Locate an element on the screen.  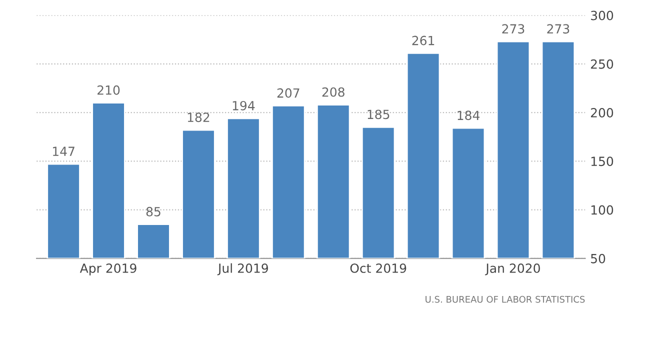
data-label: 185 is located at coordinates (379, 115).